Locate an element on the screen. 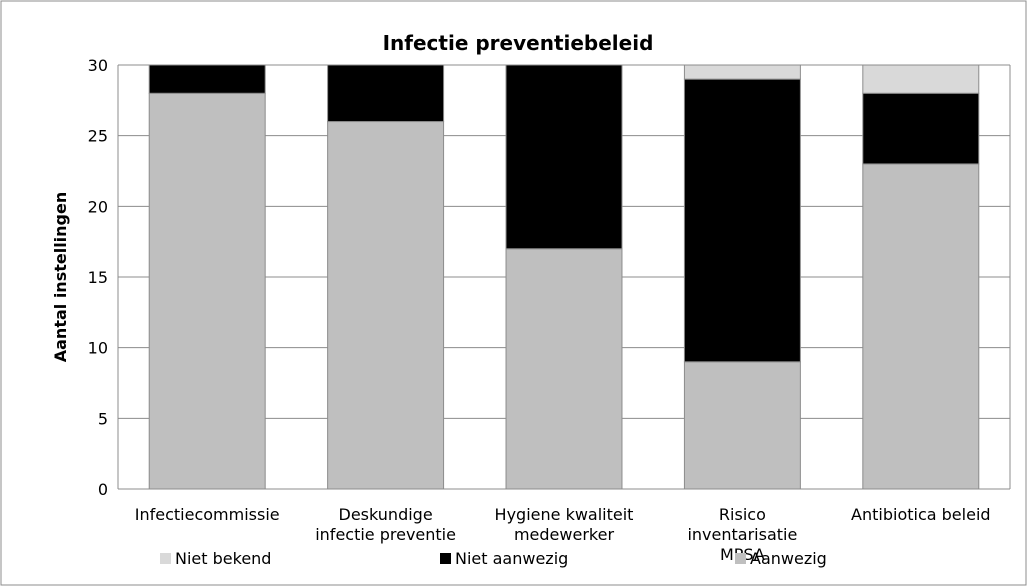 The width and height of the screenshot is (1035, 586). x-tick-label-line: medewerker is located at coordinates (564, 534).